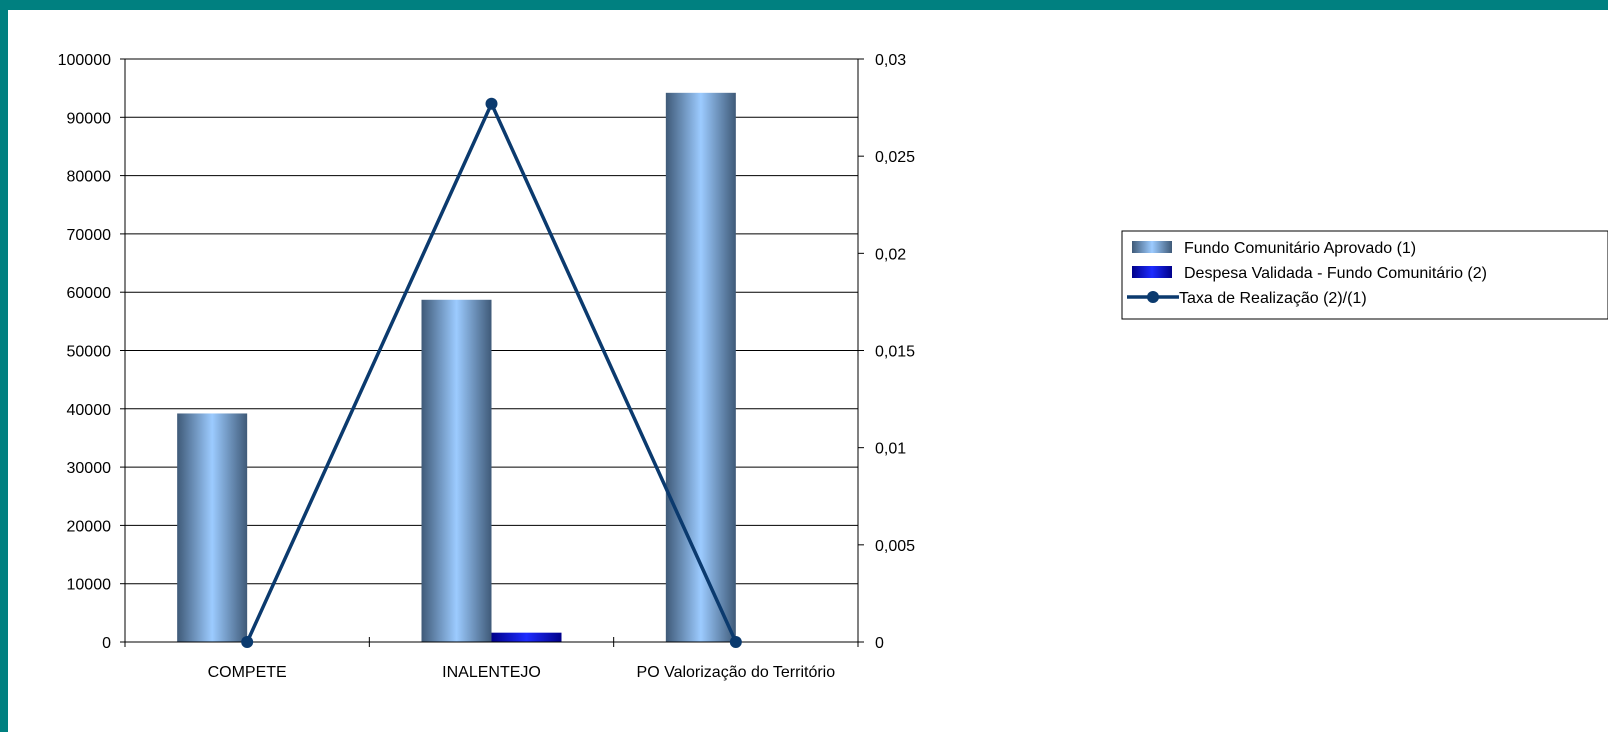  Describe the element at coordinates (1153, 297) in the screenshot. I see `legend-swatch-marker` at that location.